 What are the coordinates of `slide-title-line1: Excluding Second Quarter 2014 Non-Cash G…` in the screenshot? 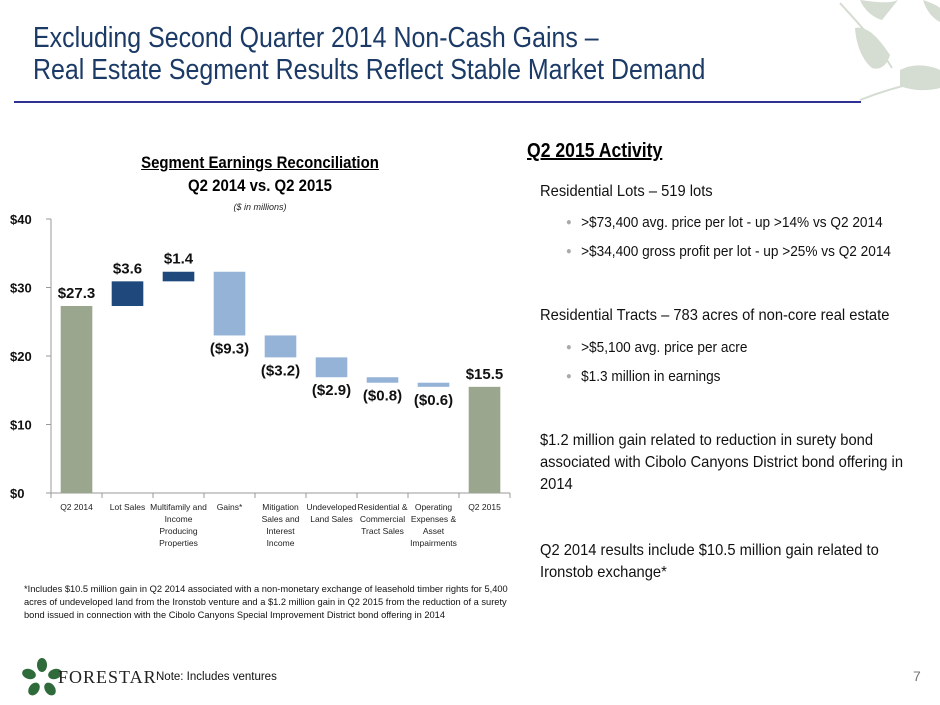 It's located at (316, 38).